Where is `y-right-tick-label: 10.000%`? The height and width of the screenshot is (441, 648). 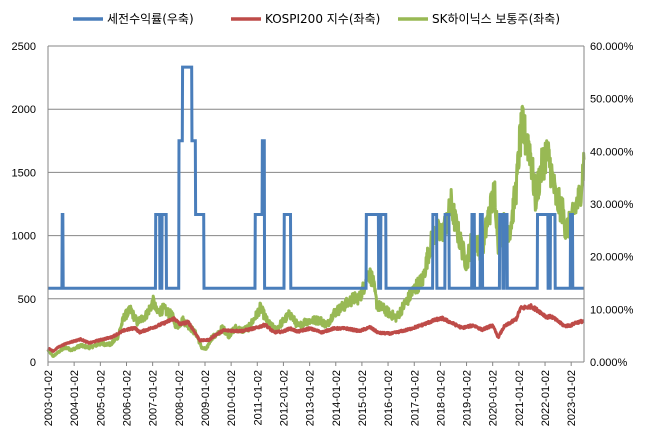 y-right-tick-label: 10.000% is located at coordinates (612, 310).